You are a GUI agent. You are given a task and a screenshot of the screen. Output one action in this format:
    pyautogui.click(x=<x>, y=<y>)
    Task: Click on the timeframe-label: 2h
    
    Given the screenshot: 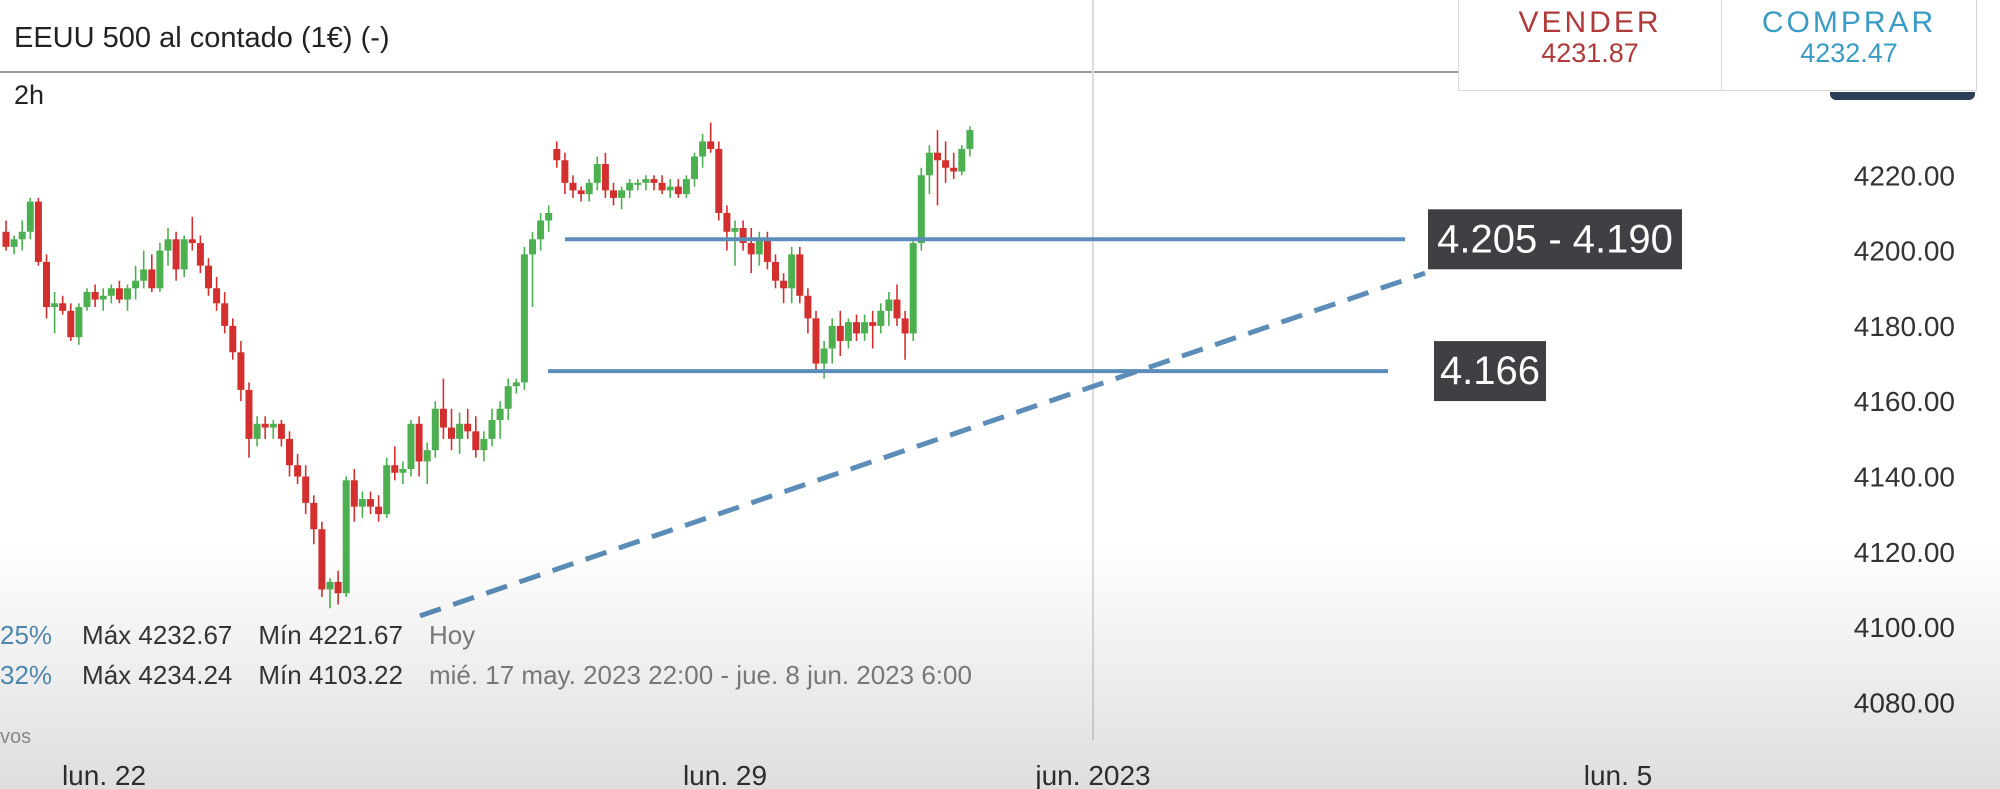 What is the action you would take?
    pyautogui.click(x=29, y=95)
    